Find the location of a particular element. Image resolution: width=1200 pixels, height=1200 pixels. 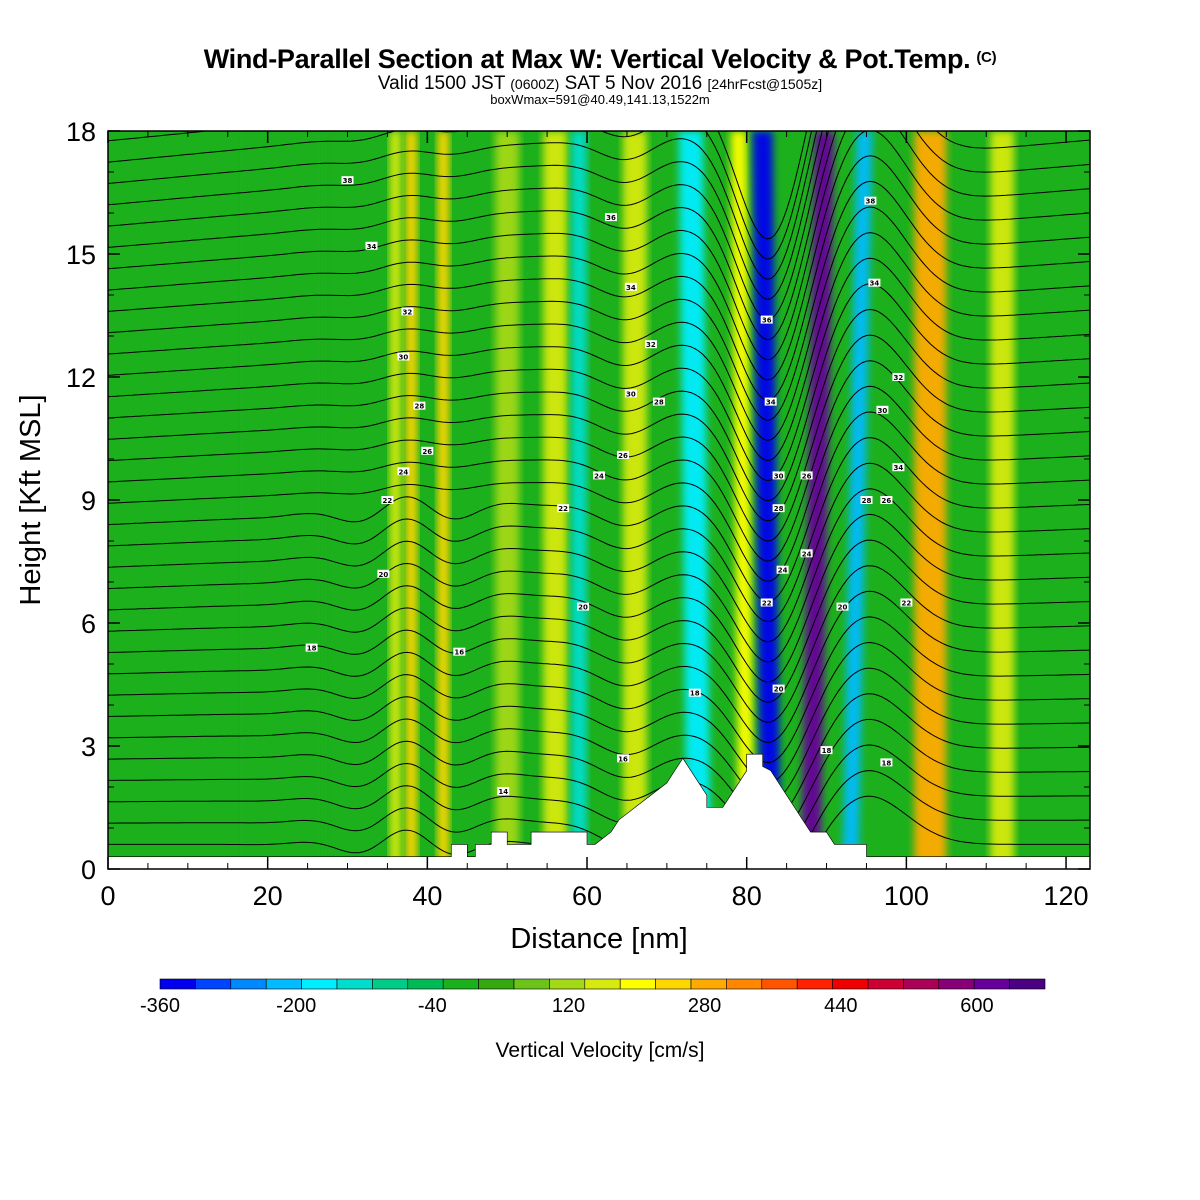

isentrope-label: 36 is located at coordinates (766, 320).